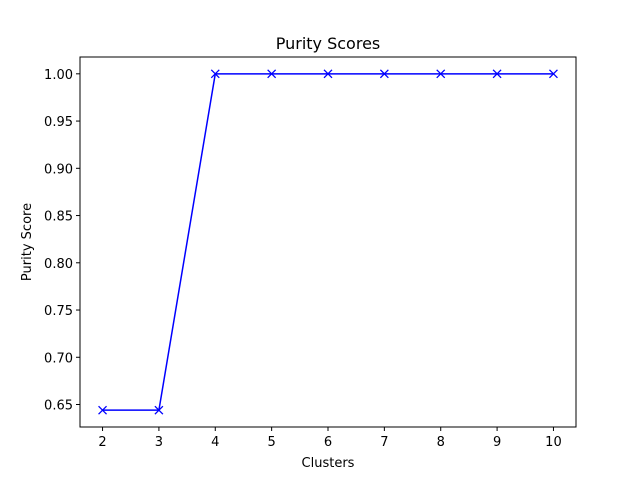 The height and width of the screenshot is (480, 640). I want to click on y-tick-label: 0.70, so click(58, 358).